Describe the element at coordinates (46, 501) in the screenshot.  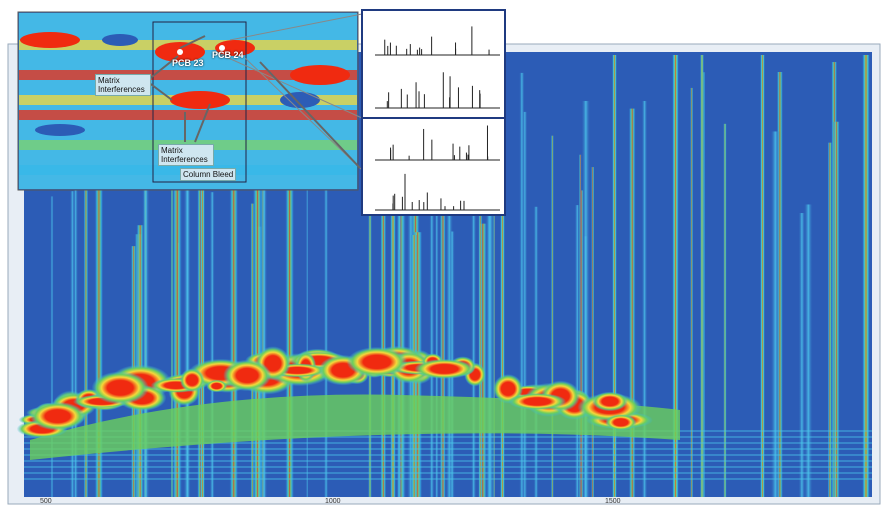
I see `x-tick-label: 500` at that location.